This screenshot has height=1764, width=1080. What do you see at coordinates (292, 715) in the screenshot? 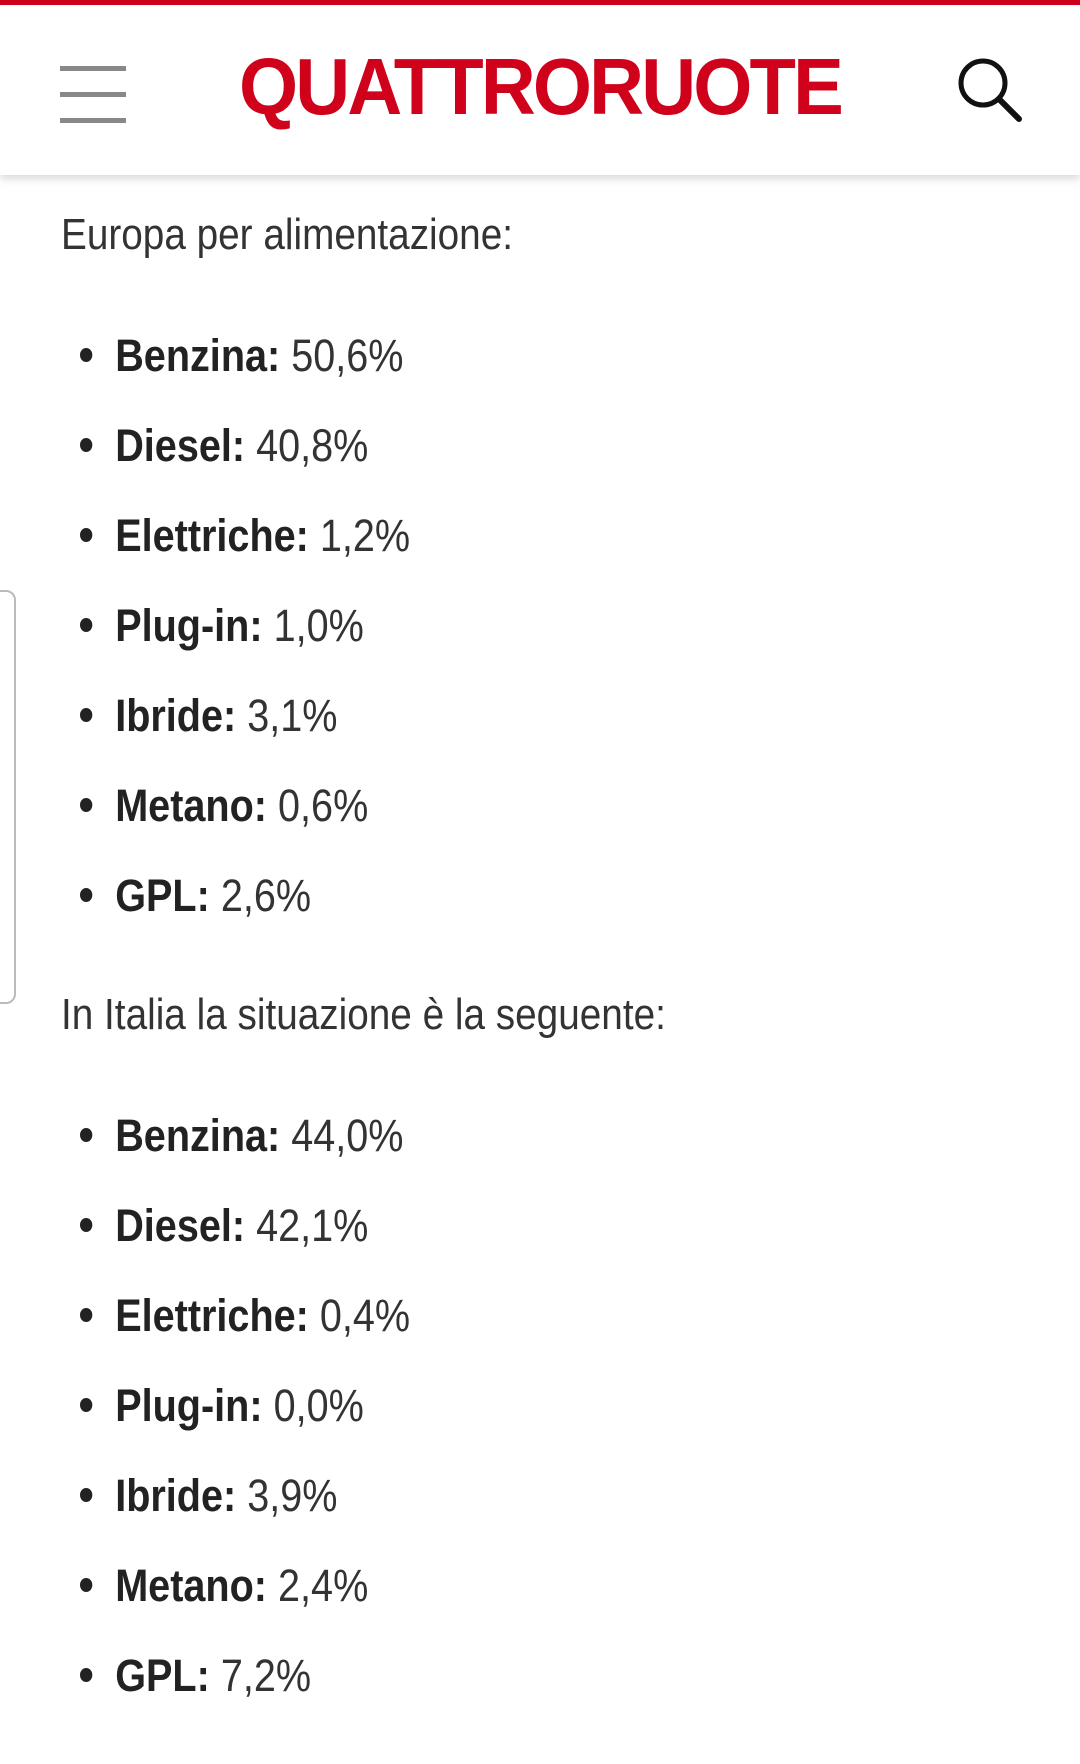
I see `item-value: 3,1%` at bounding box center [292, 715].